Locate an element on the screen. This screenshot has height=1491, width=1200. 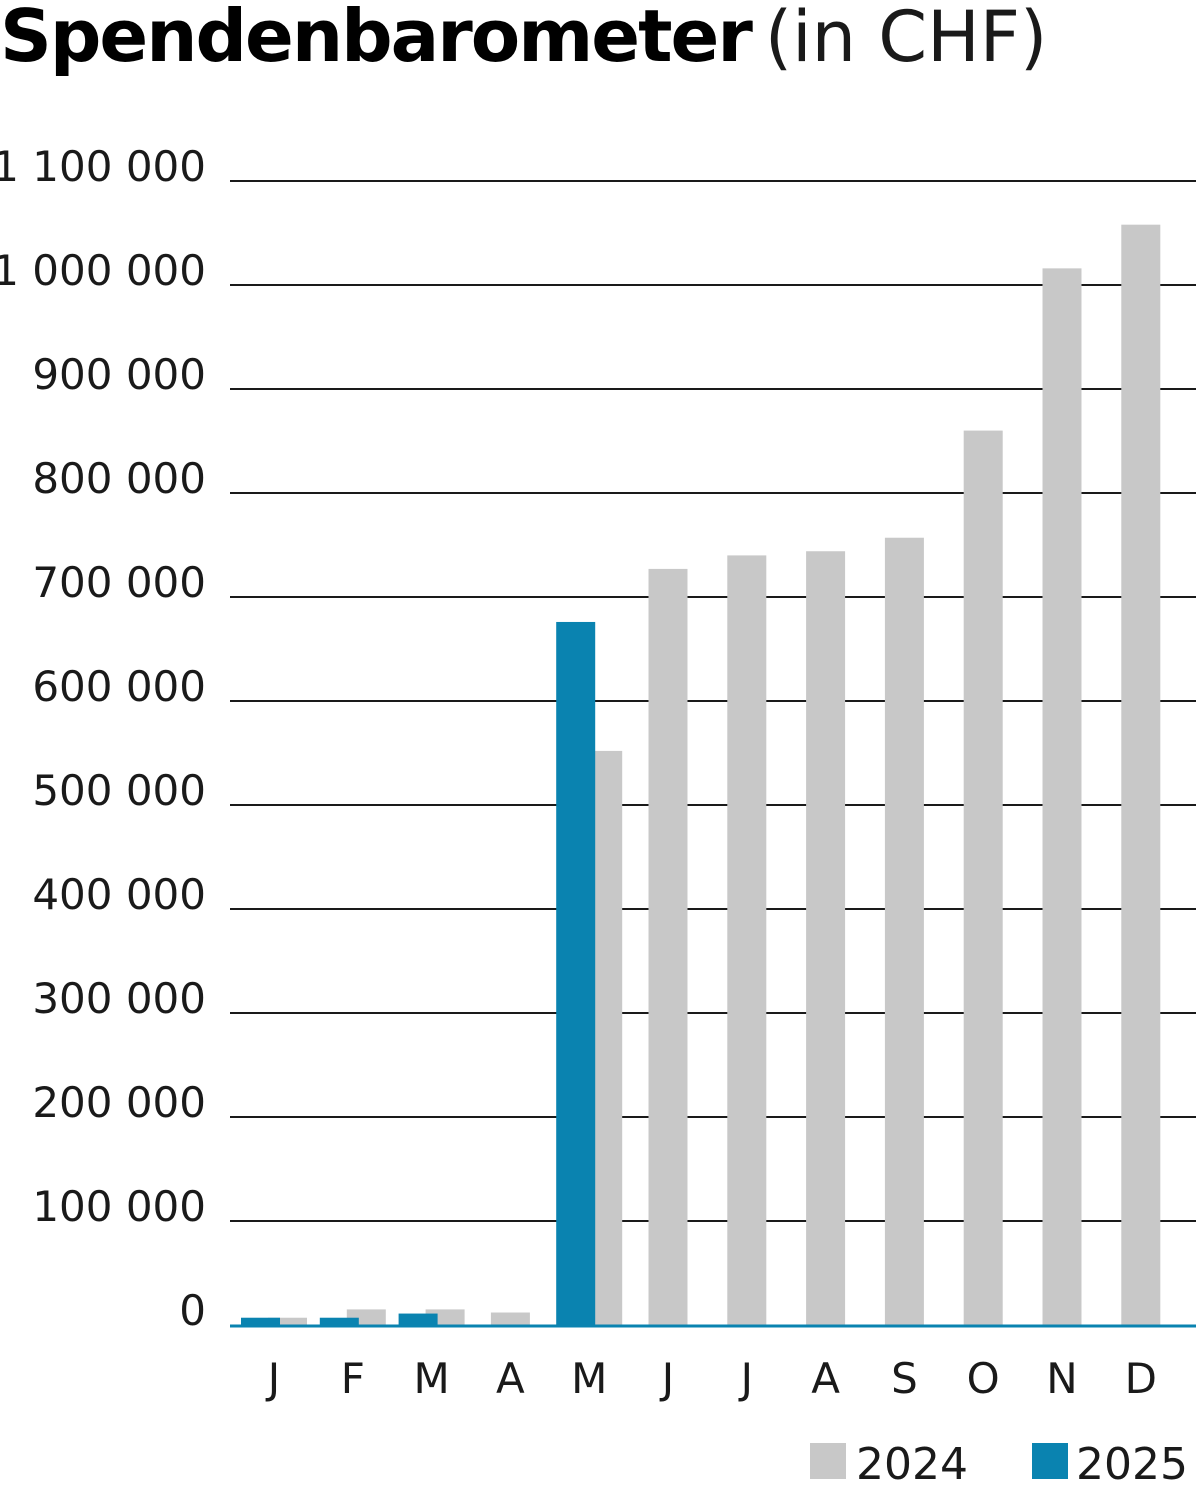
y-tick-label: 900 000 is located at coordinates (119, 374).